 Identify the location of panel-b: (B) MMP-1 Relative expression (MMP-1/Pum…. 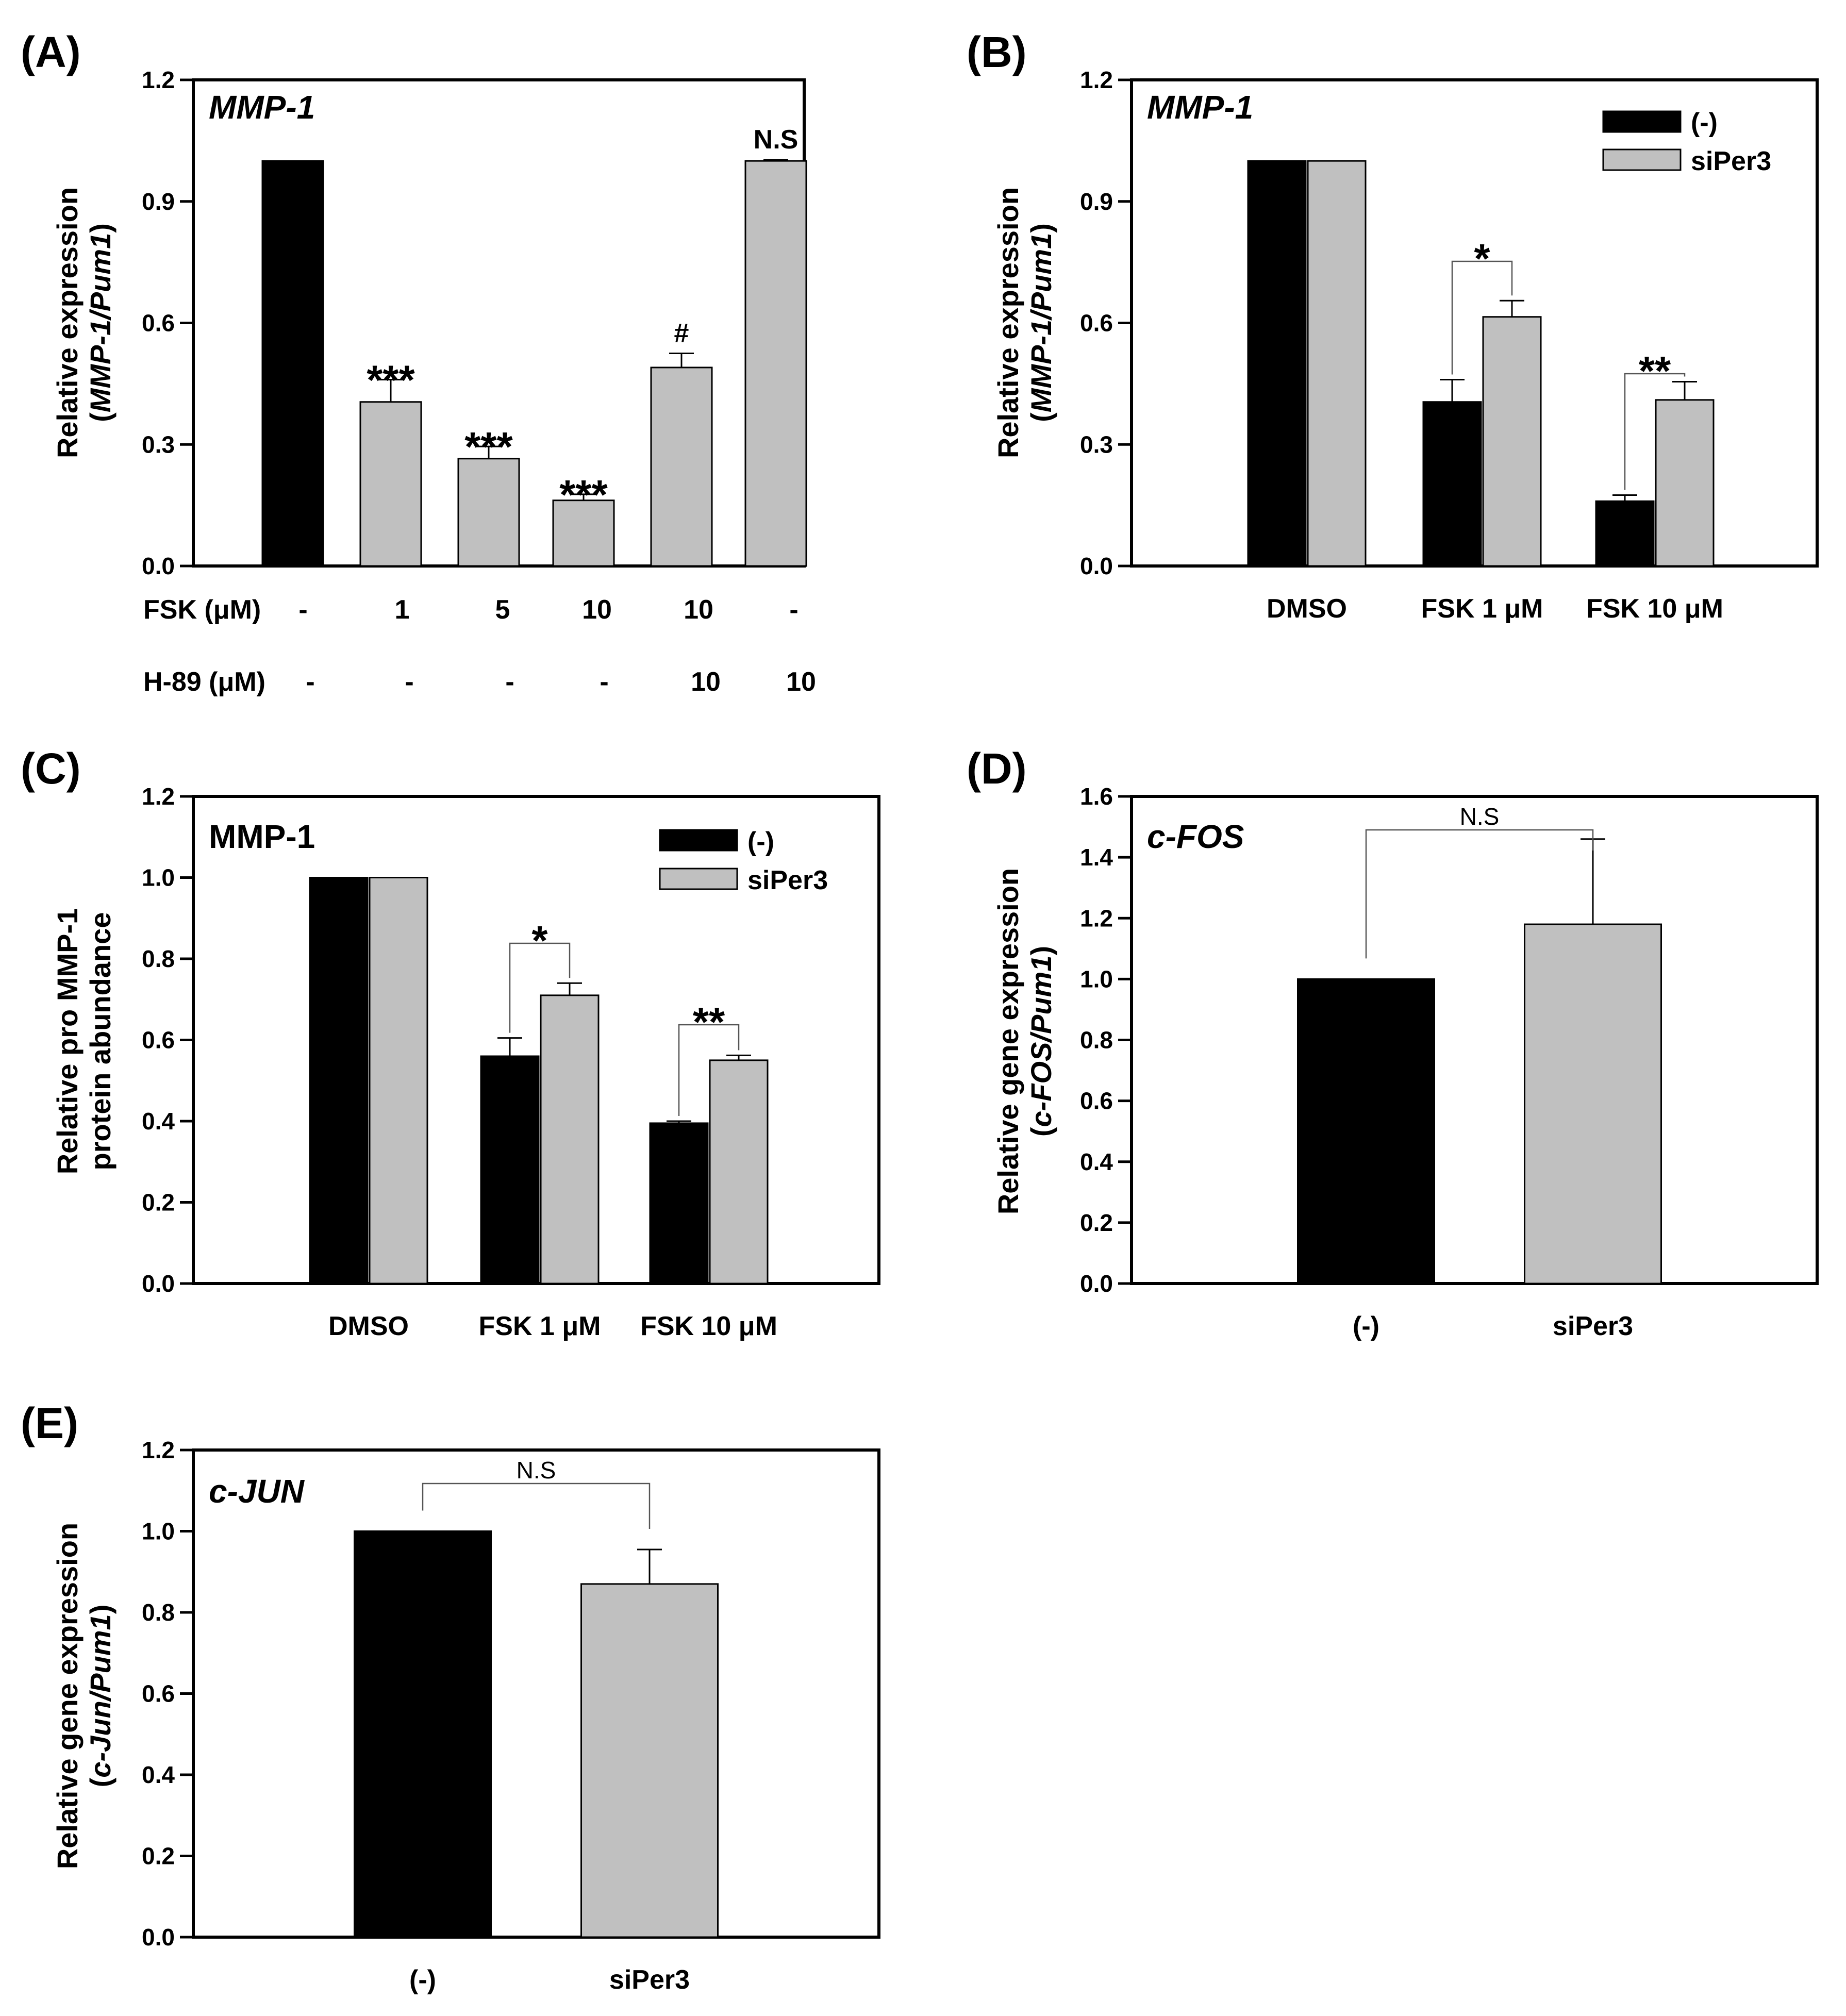
(1393, 326).